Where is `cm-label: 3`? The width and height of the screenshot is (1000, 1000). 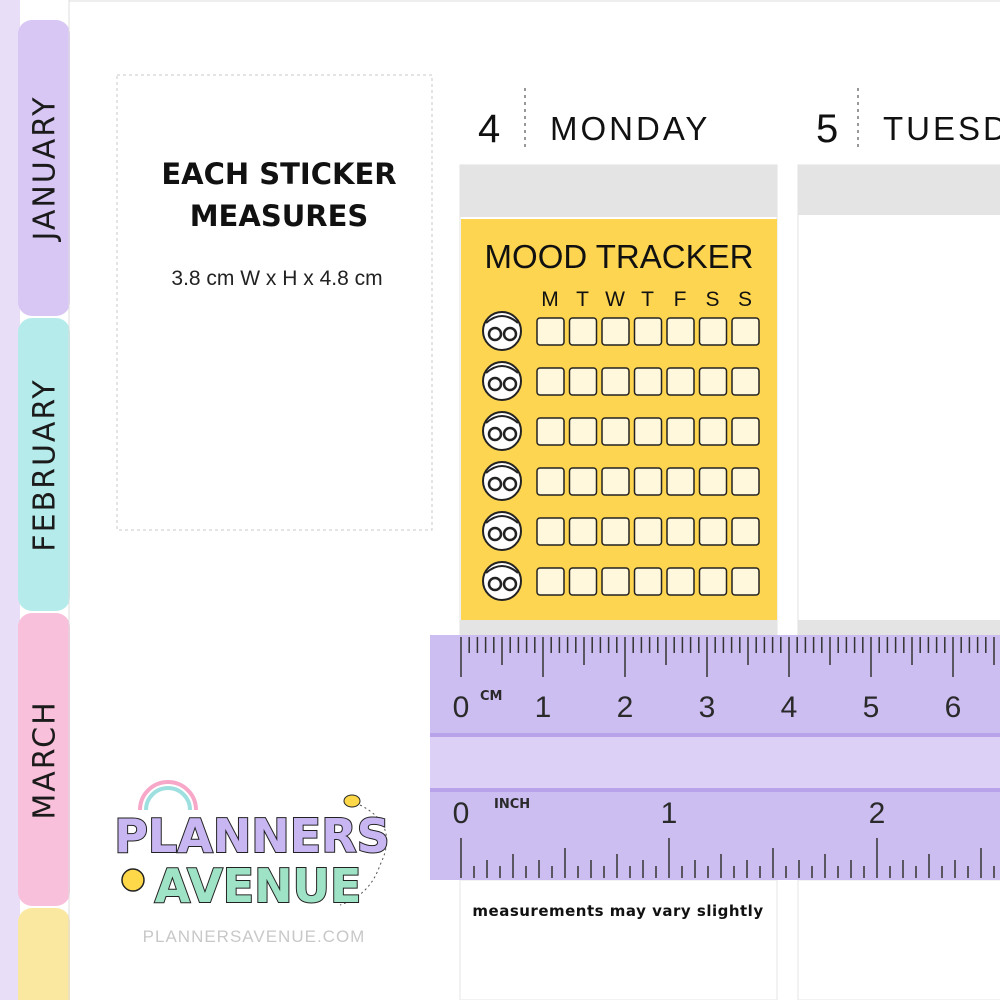 cm-label: 3 is located at coordinates (707, 707).